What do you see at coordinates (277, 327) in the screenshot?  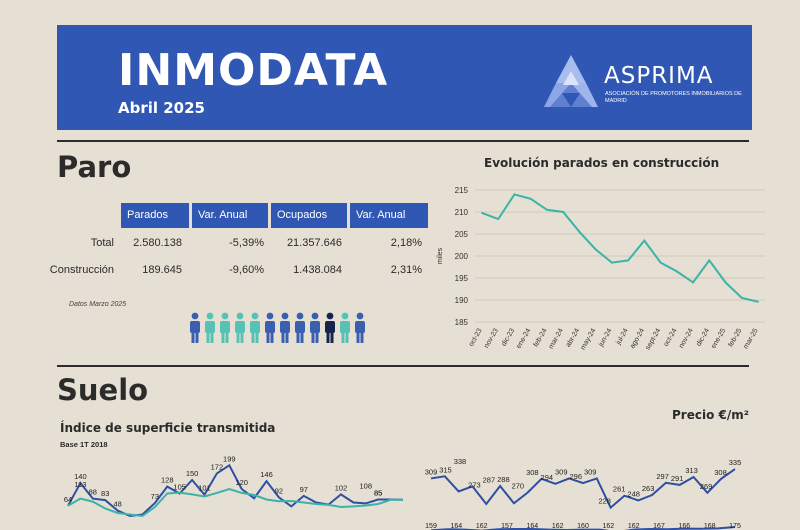 I see `people-icons` at bounding box center [277, 327].